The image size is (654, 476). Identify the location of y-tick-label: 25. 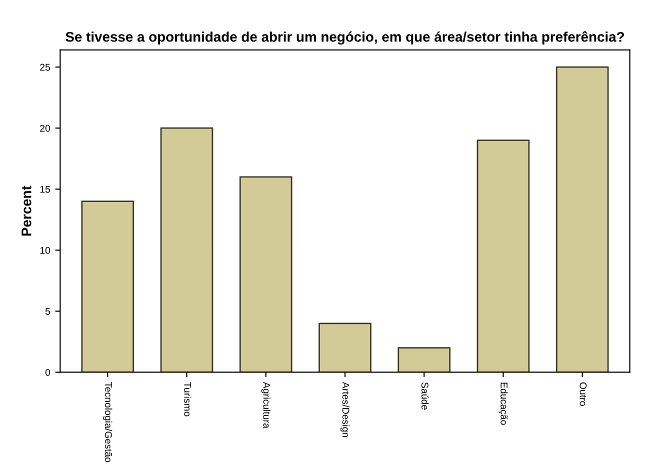
(45, 67).